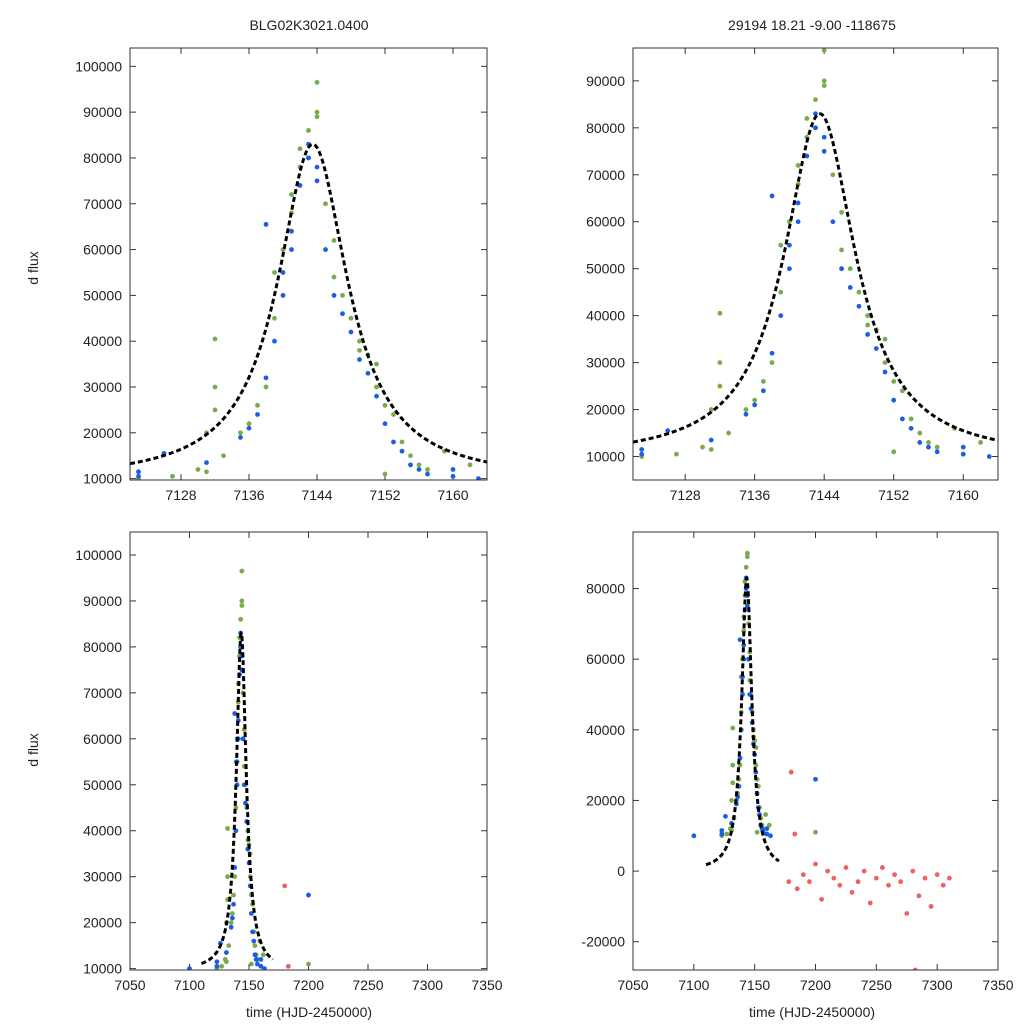  I want to click on x-tick-label: 7200, so click(815, 985).